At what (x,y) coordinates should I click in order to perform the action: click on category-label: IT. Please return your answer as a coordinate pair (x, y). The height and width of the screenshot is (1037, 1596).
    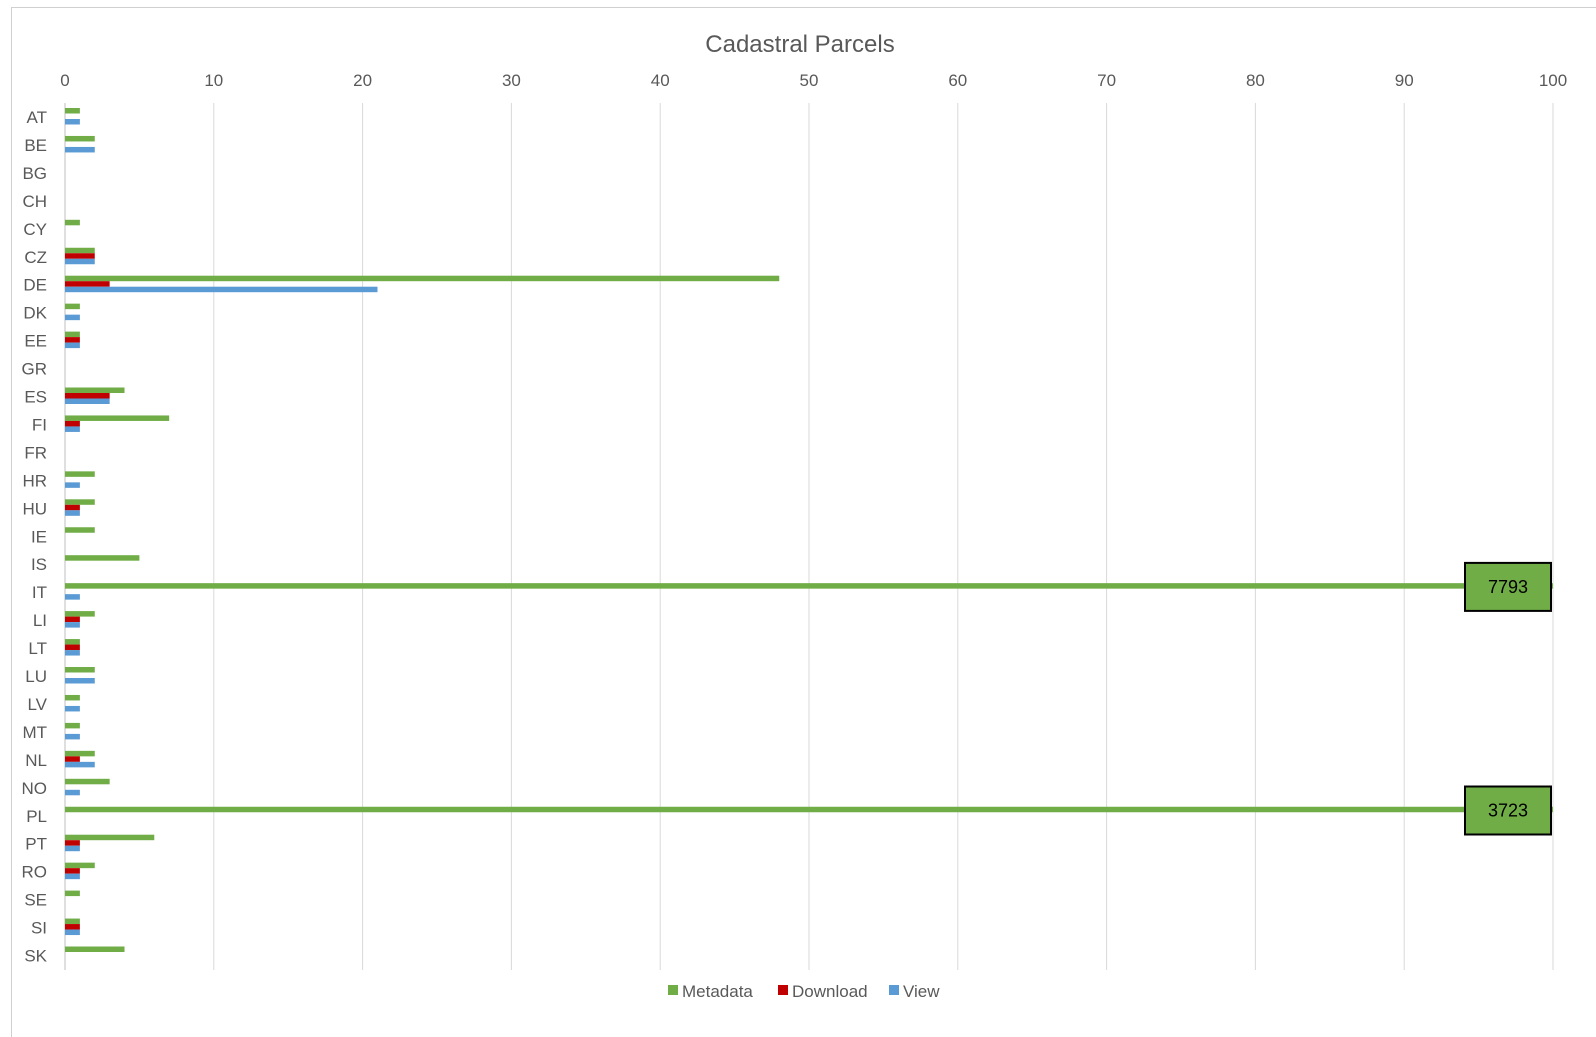
    Looking at the image, I should click on (39, 592).